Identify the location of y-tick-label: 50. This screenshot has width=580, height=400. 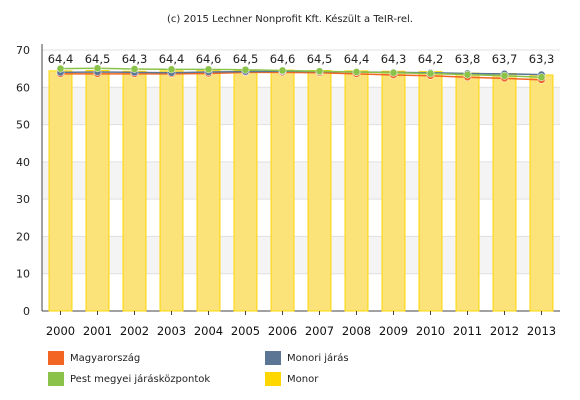
(23, 125).